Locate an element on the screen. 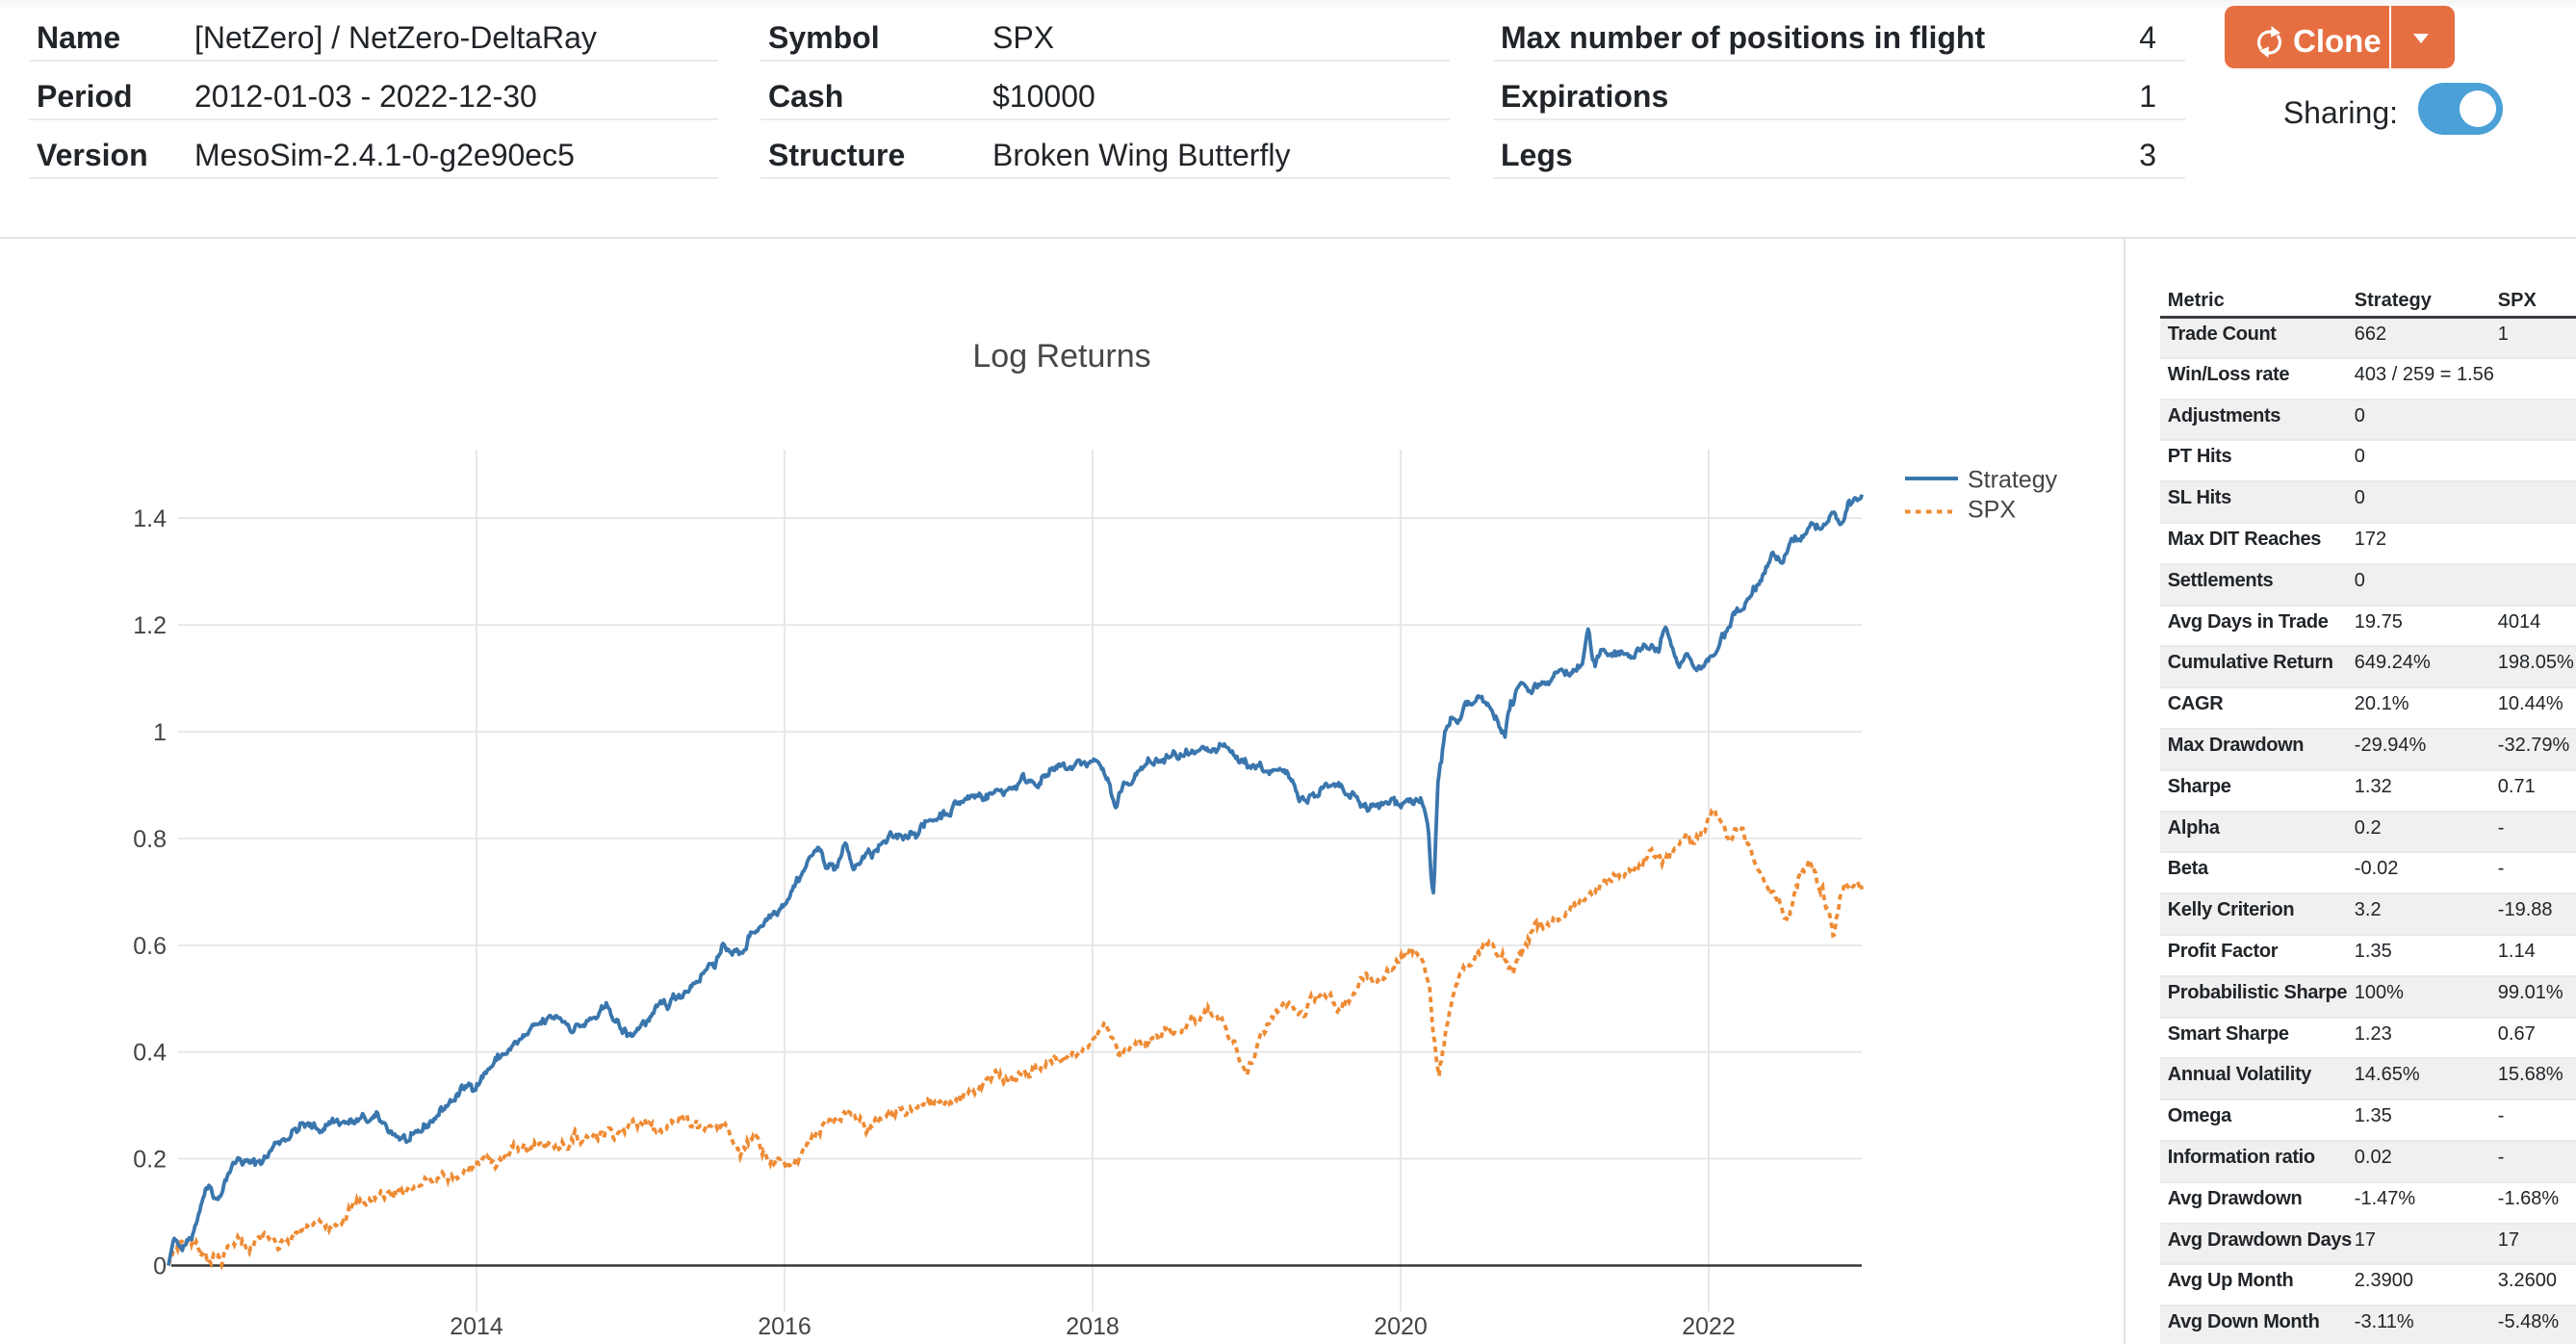 Image resolution: width=2576 pixels, height=1344 pixels. svg-text: Strategy is located at coordinates (2013, 480).